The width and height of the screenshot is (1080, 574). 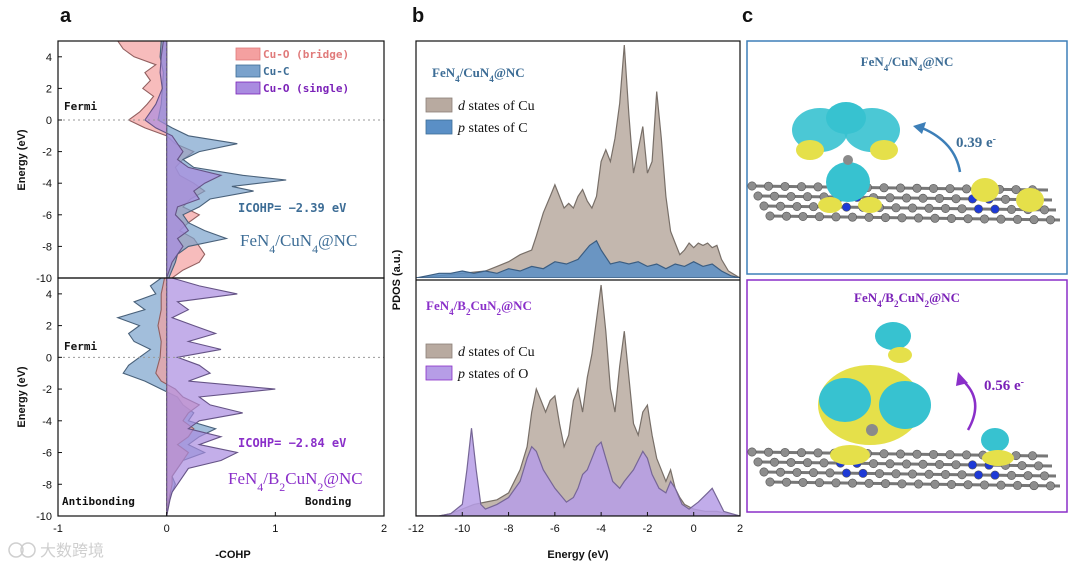 What do you see at coordinates (740, 529) in the screenshot?
I see `b-xtick-label: 2` at bounding box center [740, 529].